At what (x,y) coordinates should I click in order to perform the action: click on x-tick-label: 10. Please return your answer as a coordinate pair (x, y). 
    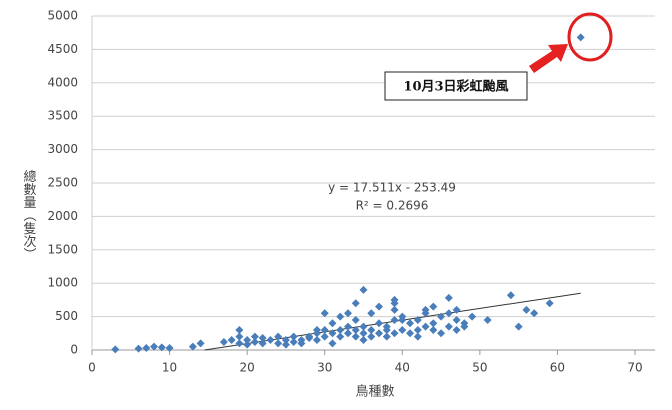
    Looking at the image, I should click on (169, 368).